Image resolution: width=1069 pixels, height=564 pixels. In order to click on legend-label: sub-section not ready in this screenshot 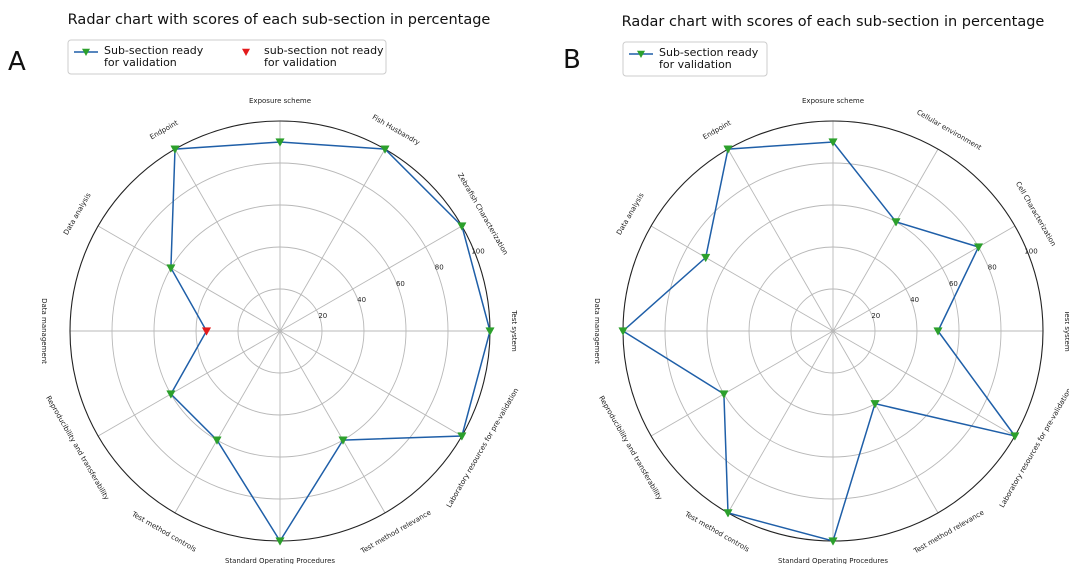, I will do `click(324, 50)`.